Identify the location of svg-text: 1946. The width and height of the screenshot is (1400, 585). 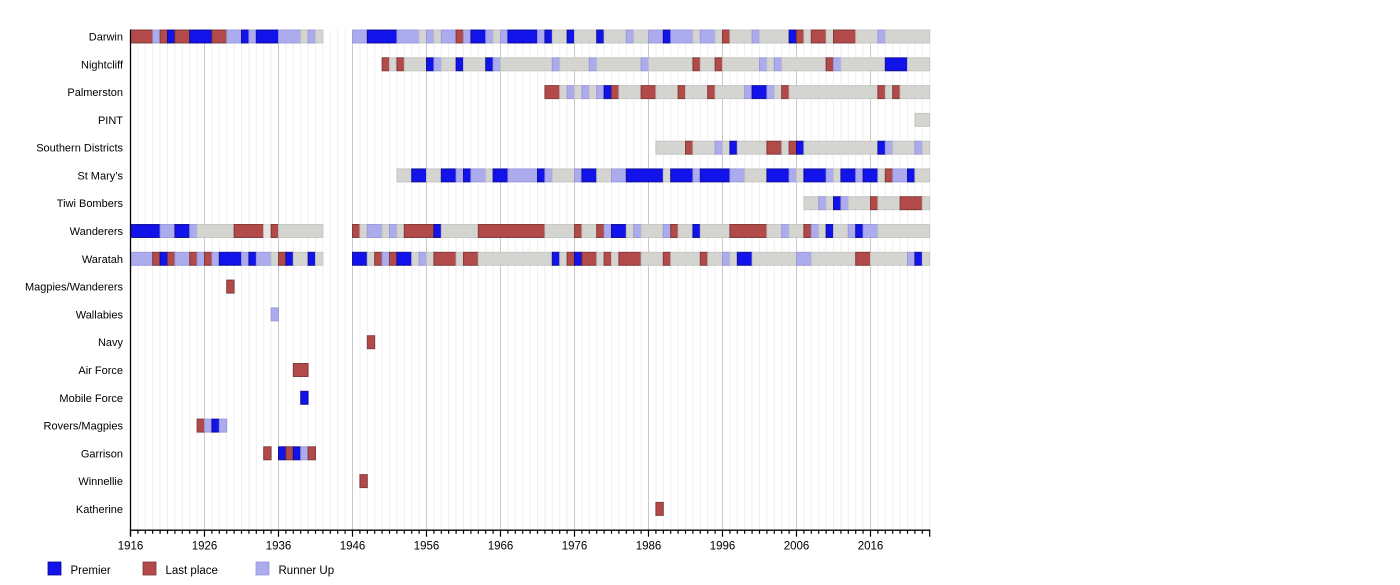
(353, 546).